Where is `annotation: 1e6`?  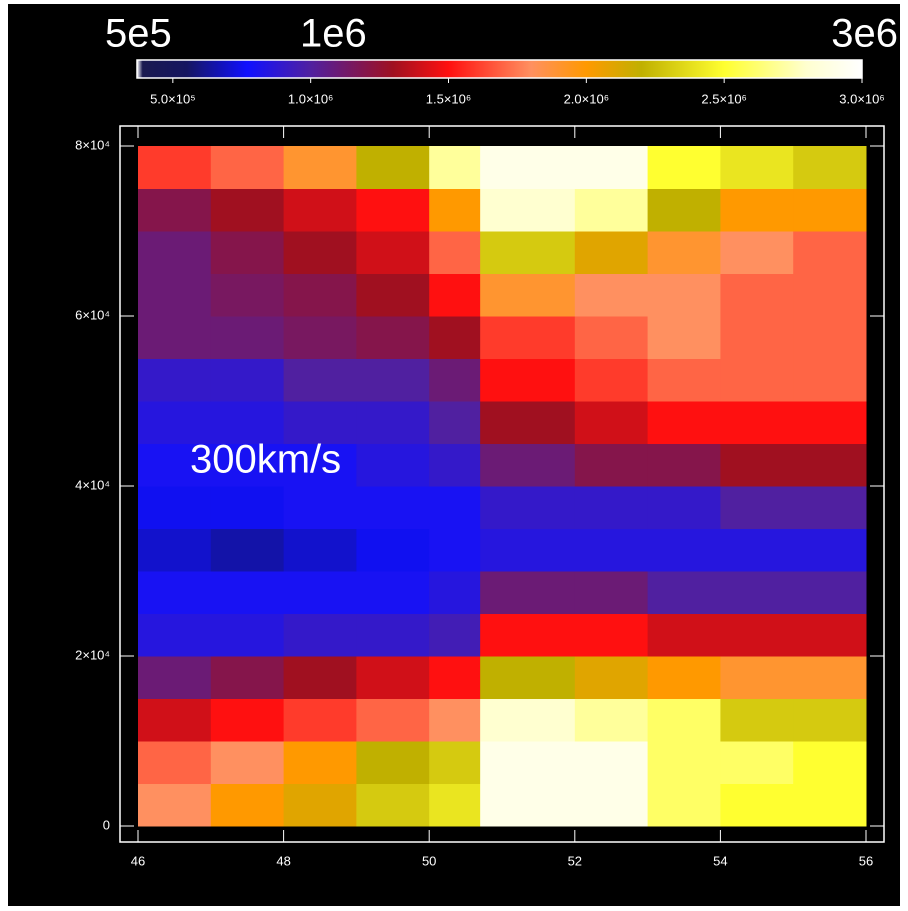
annotation: 1e6 is located at coordinates (333, 34).